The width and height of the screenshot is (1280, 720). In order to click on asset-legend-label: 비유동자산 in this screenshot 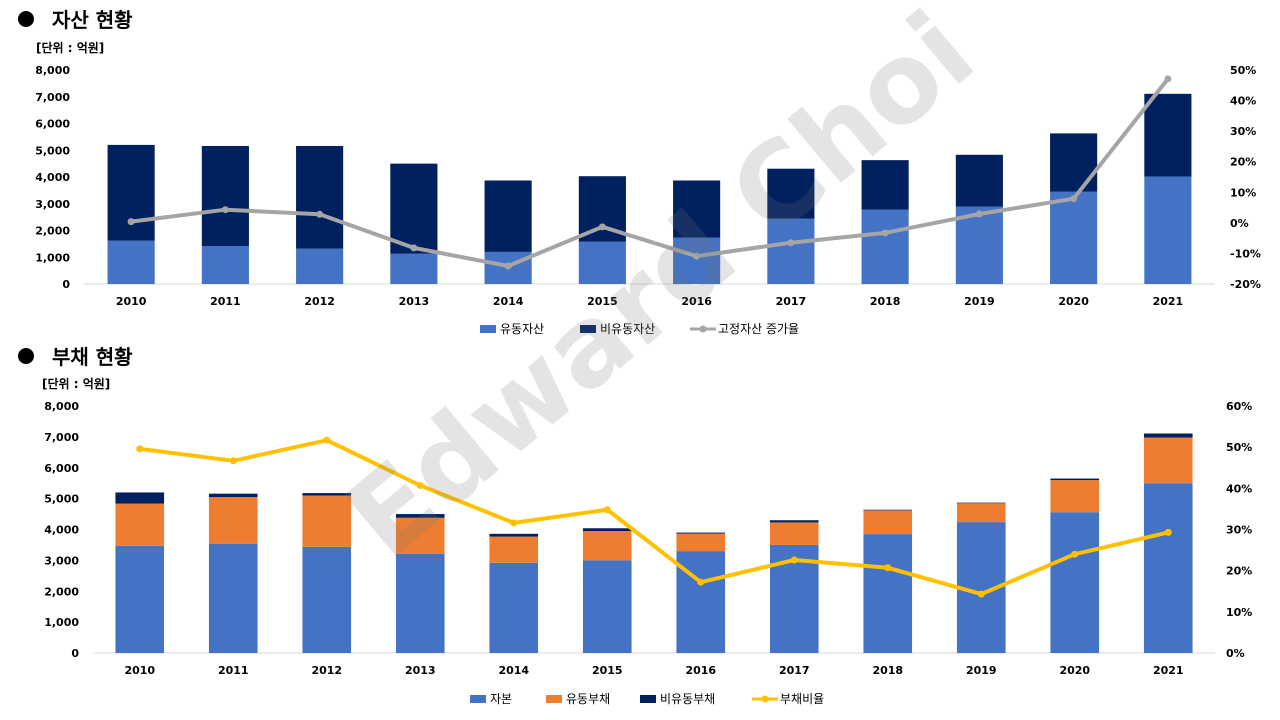, I will do `click(627, 329)`.